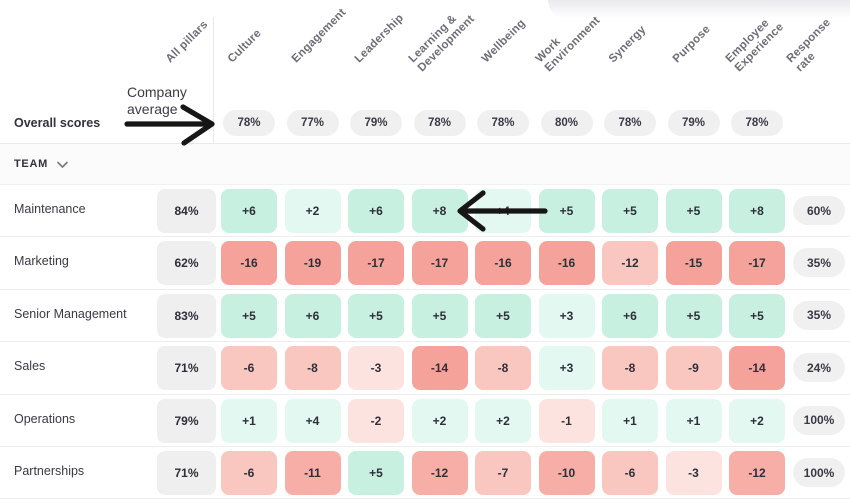 This screenshot has height=502, width=850. Describe the element at coordinates (809, 45) in the screenshot. I see `column-header-response-rate: Response rate` at that location.